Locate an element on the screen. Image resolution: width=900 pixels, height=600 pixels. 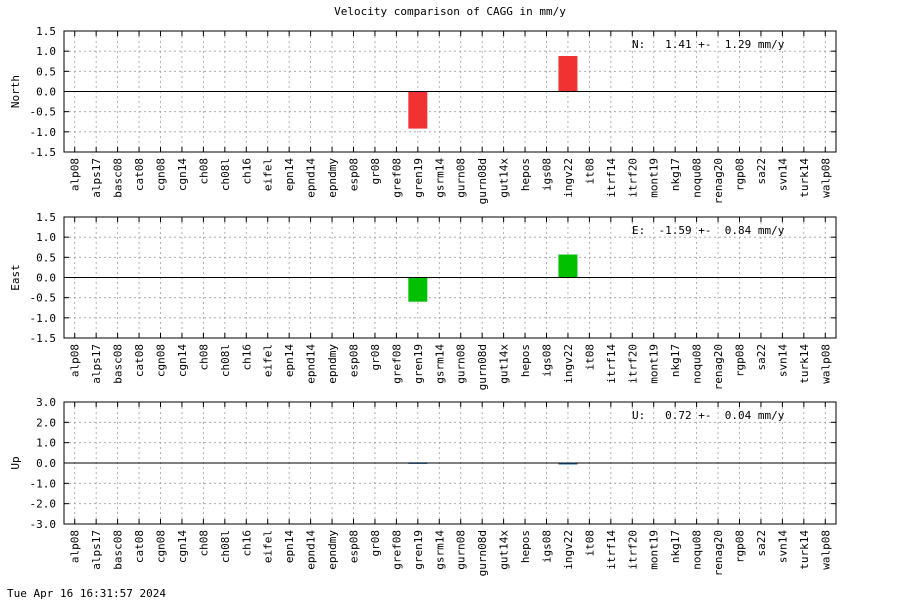
east-bar-gren19 is located at coordinates (418, 289).